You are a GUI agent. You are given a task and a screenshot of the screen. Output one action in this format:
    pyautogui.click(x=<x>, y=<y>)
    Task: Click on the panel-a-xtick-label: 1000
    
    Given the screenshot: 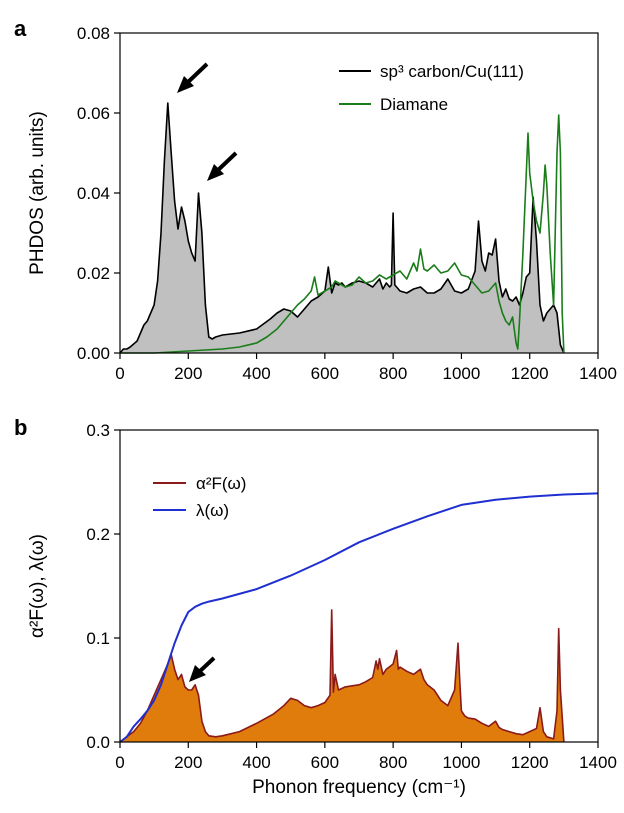 What is the action you would take?
    pyautogui.click(x=462, y=373)
    